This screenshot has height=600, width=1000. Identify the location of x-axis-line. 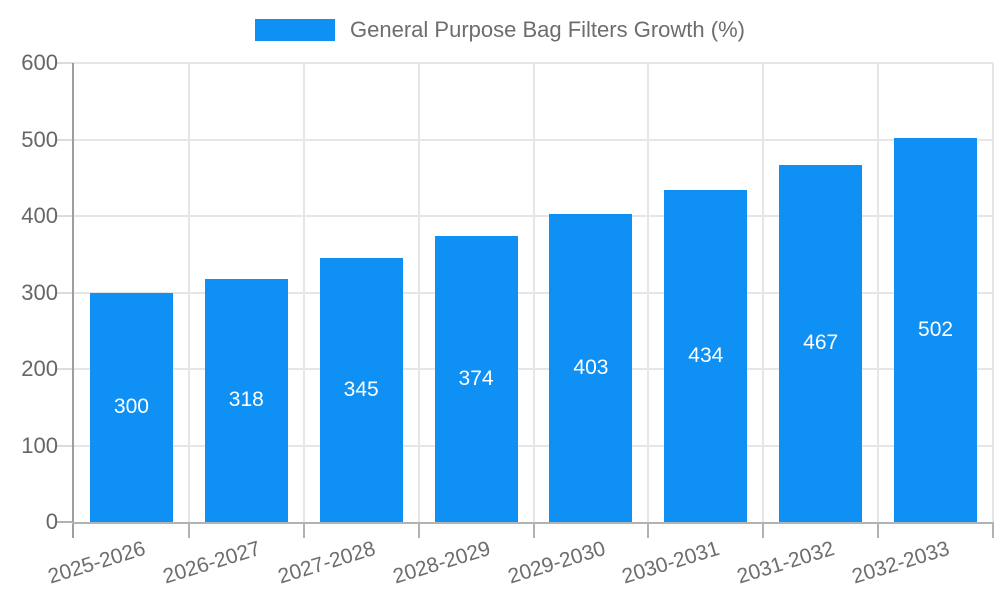
(532, 523).